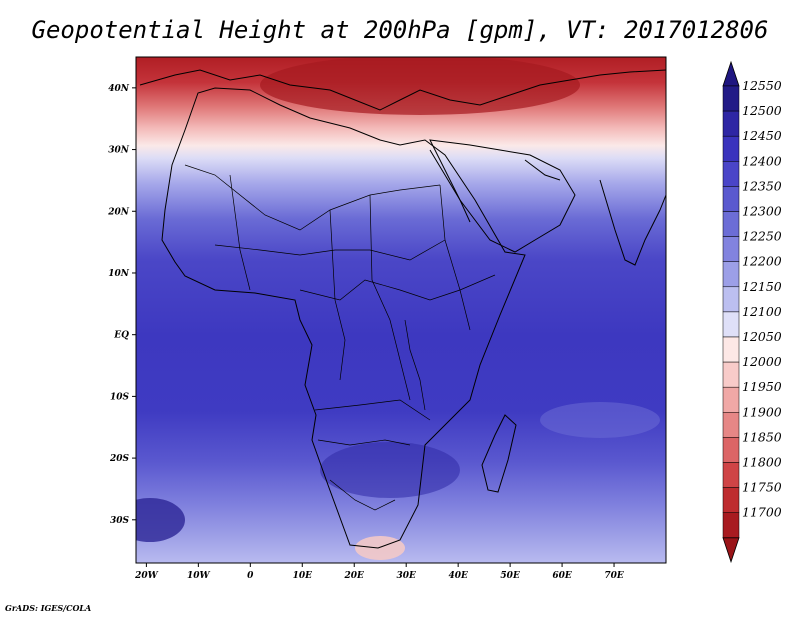 The width and height of the screenshot is (800, 618). What do you see at coordinates (146, 576) in the screenshot?
I see `lon-tick-label: 20W` at bounding box center [146, 576].